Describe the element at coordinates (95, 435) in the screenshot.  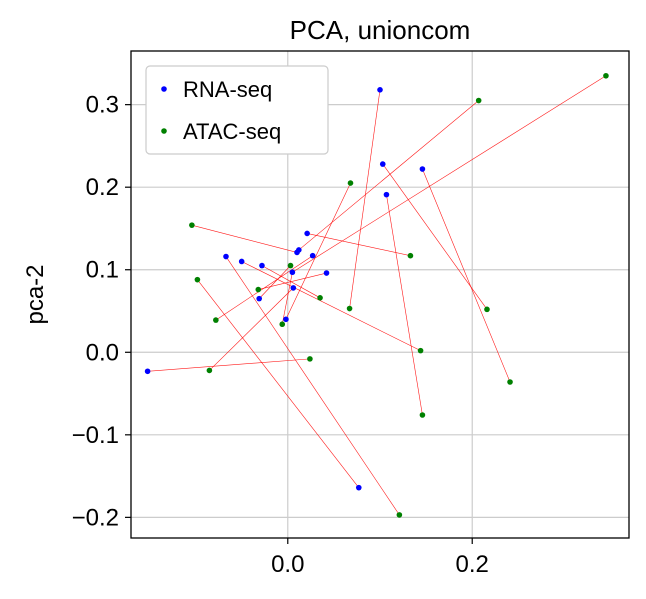
I see `y-tick-label: −0.1` at that location.